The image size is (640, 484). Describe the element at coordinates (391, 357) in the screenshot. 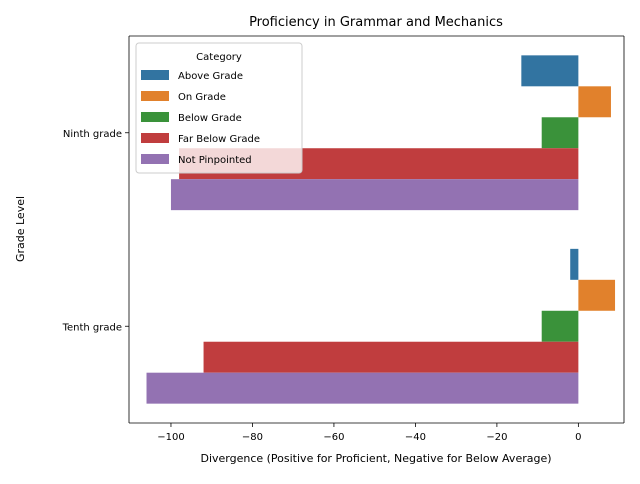

I see `bar-far-below-grade-tenth-grade` at that location.